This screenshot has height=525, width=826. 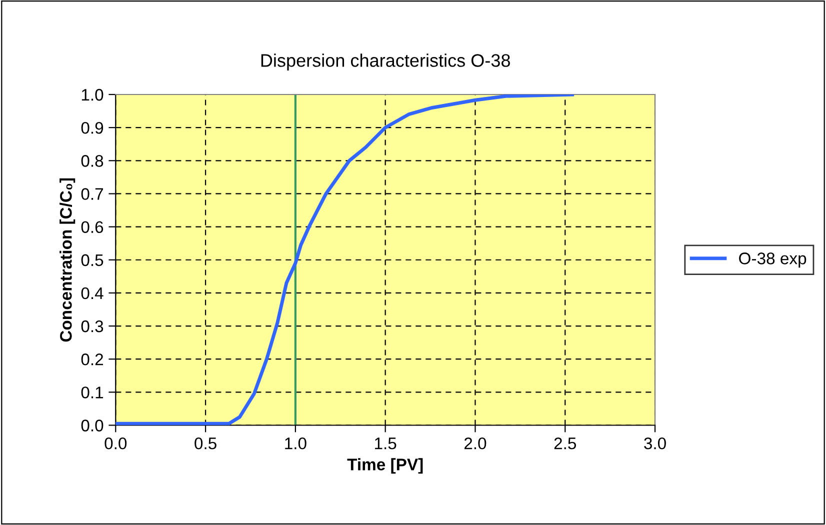 What do you see at coordinates (92, 293) in the screenshot?
I see `y-tick-label: 0.4` at bounding box center [92, 293].